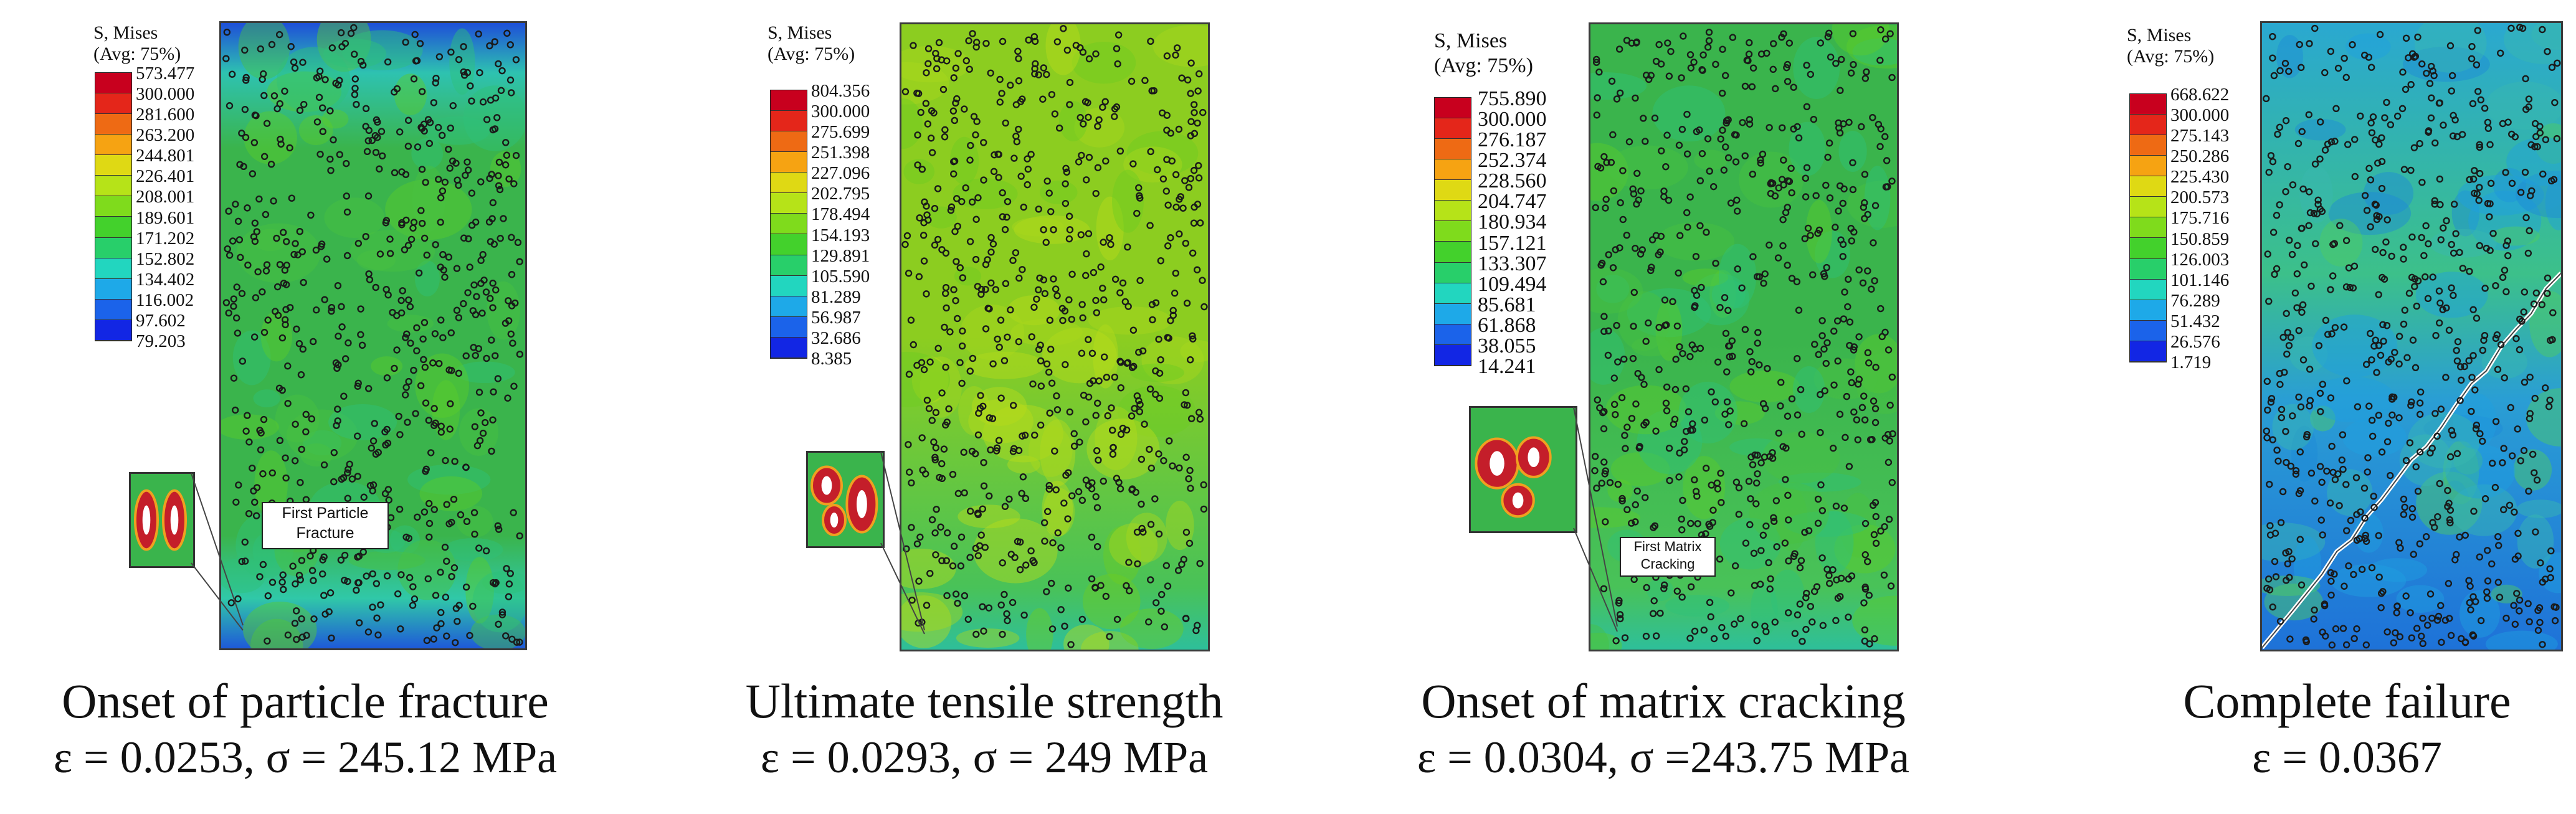 The image size is (2576, 814). Describe the element at coordinates (840, 112) in the screenshot. I see `scale-tick-label: 300.000` at that location.